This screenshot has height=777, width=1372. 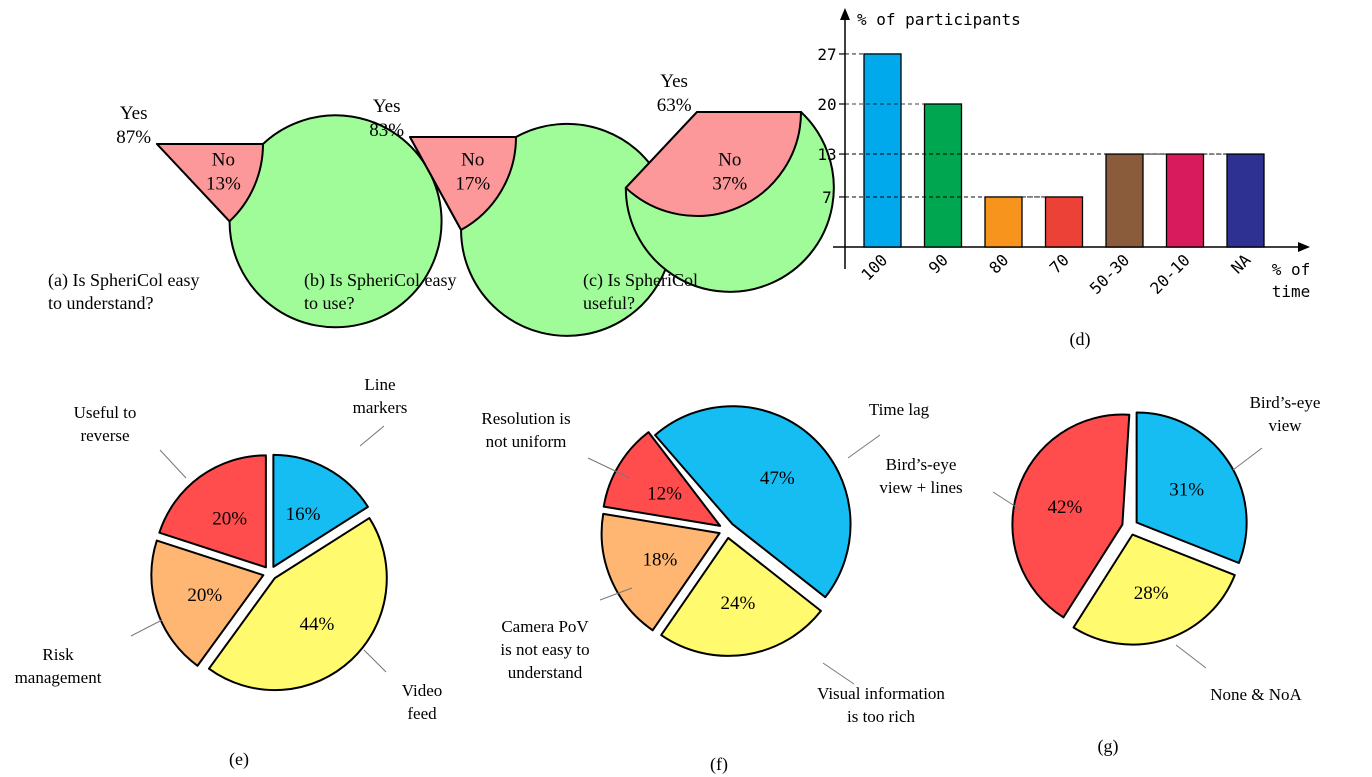 I want to click on slice-label: Line, so click(x=379, y=384).